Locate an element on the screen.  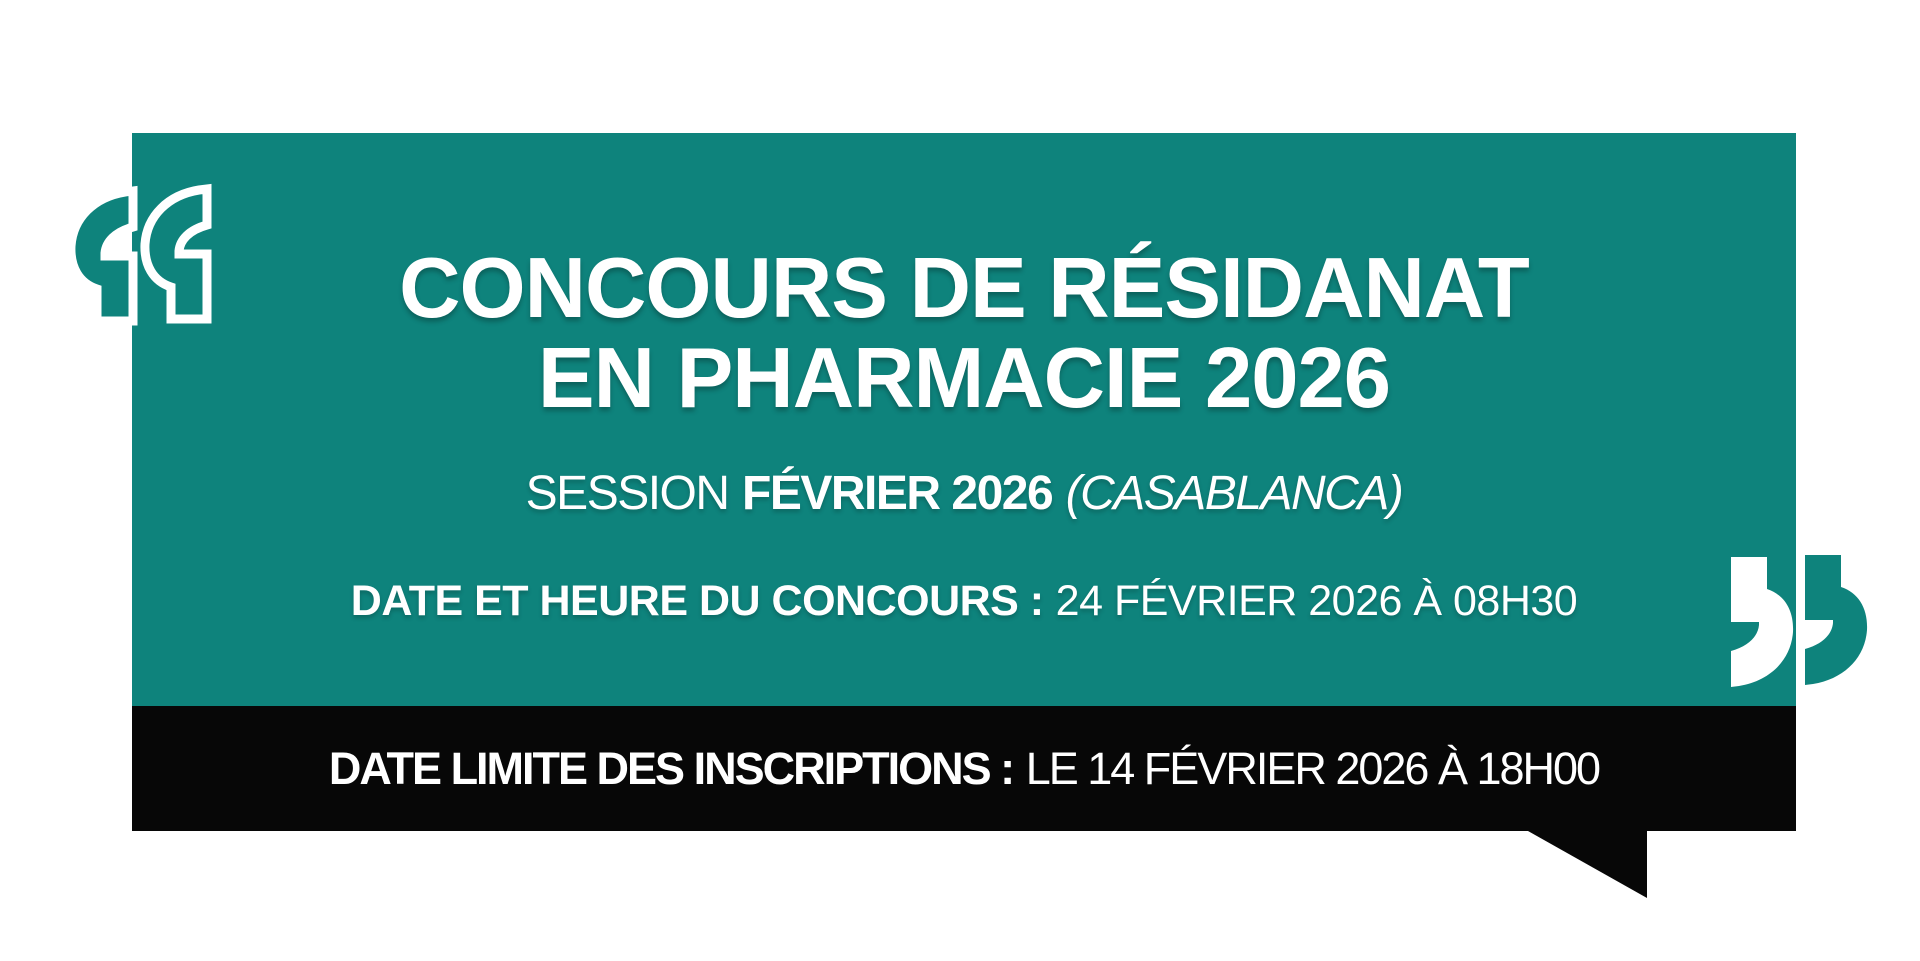
session-line: SESSION FÉVRIER 2026 (CASABLANCA) is located at coordinates (964, 494).